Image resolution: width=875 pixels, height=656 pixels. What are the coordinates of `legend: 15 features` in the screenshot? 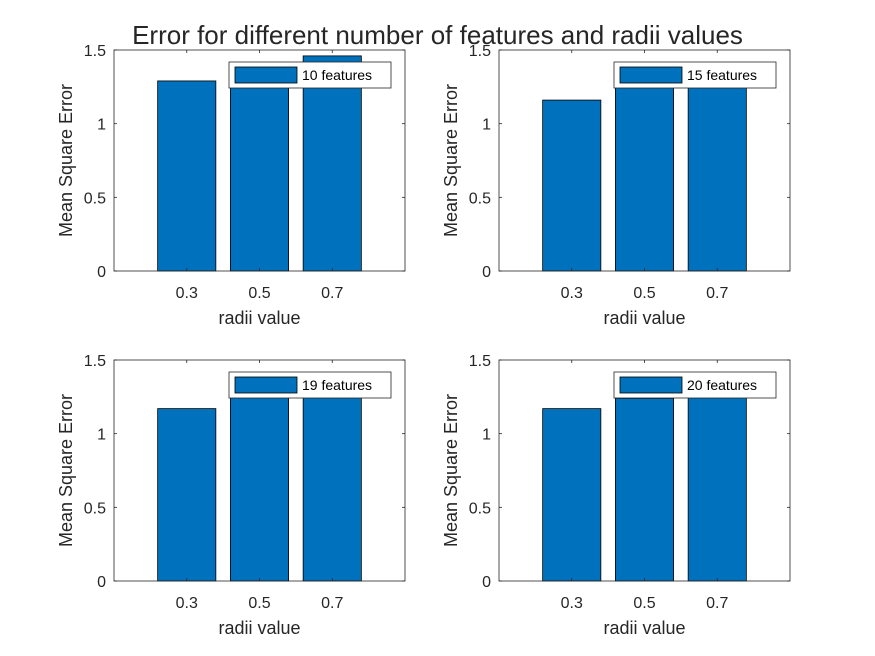 It's located at (695, 75).